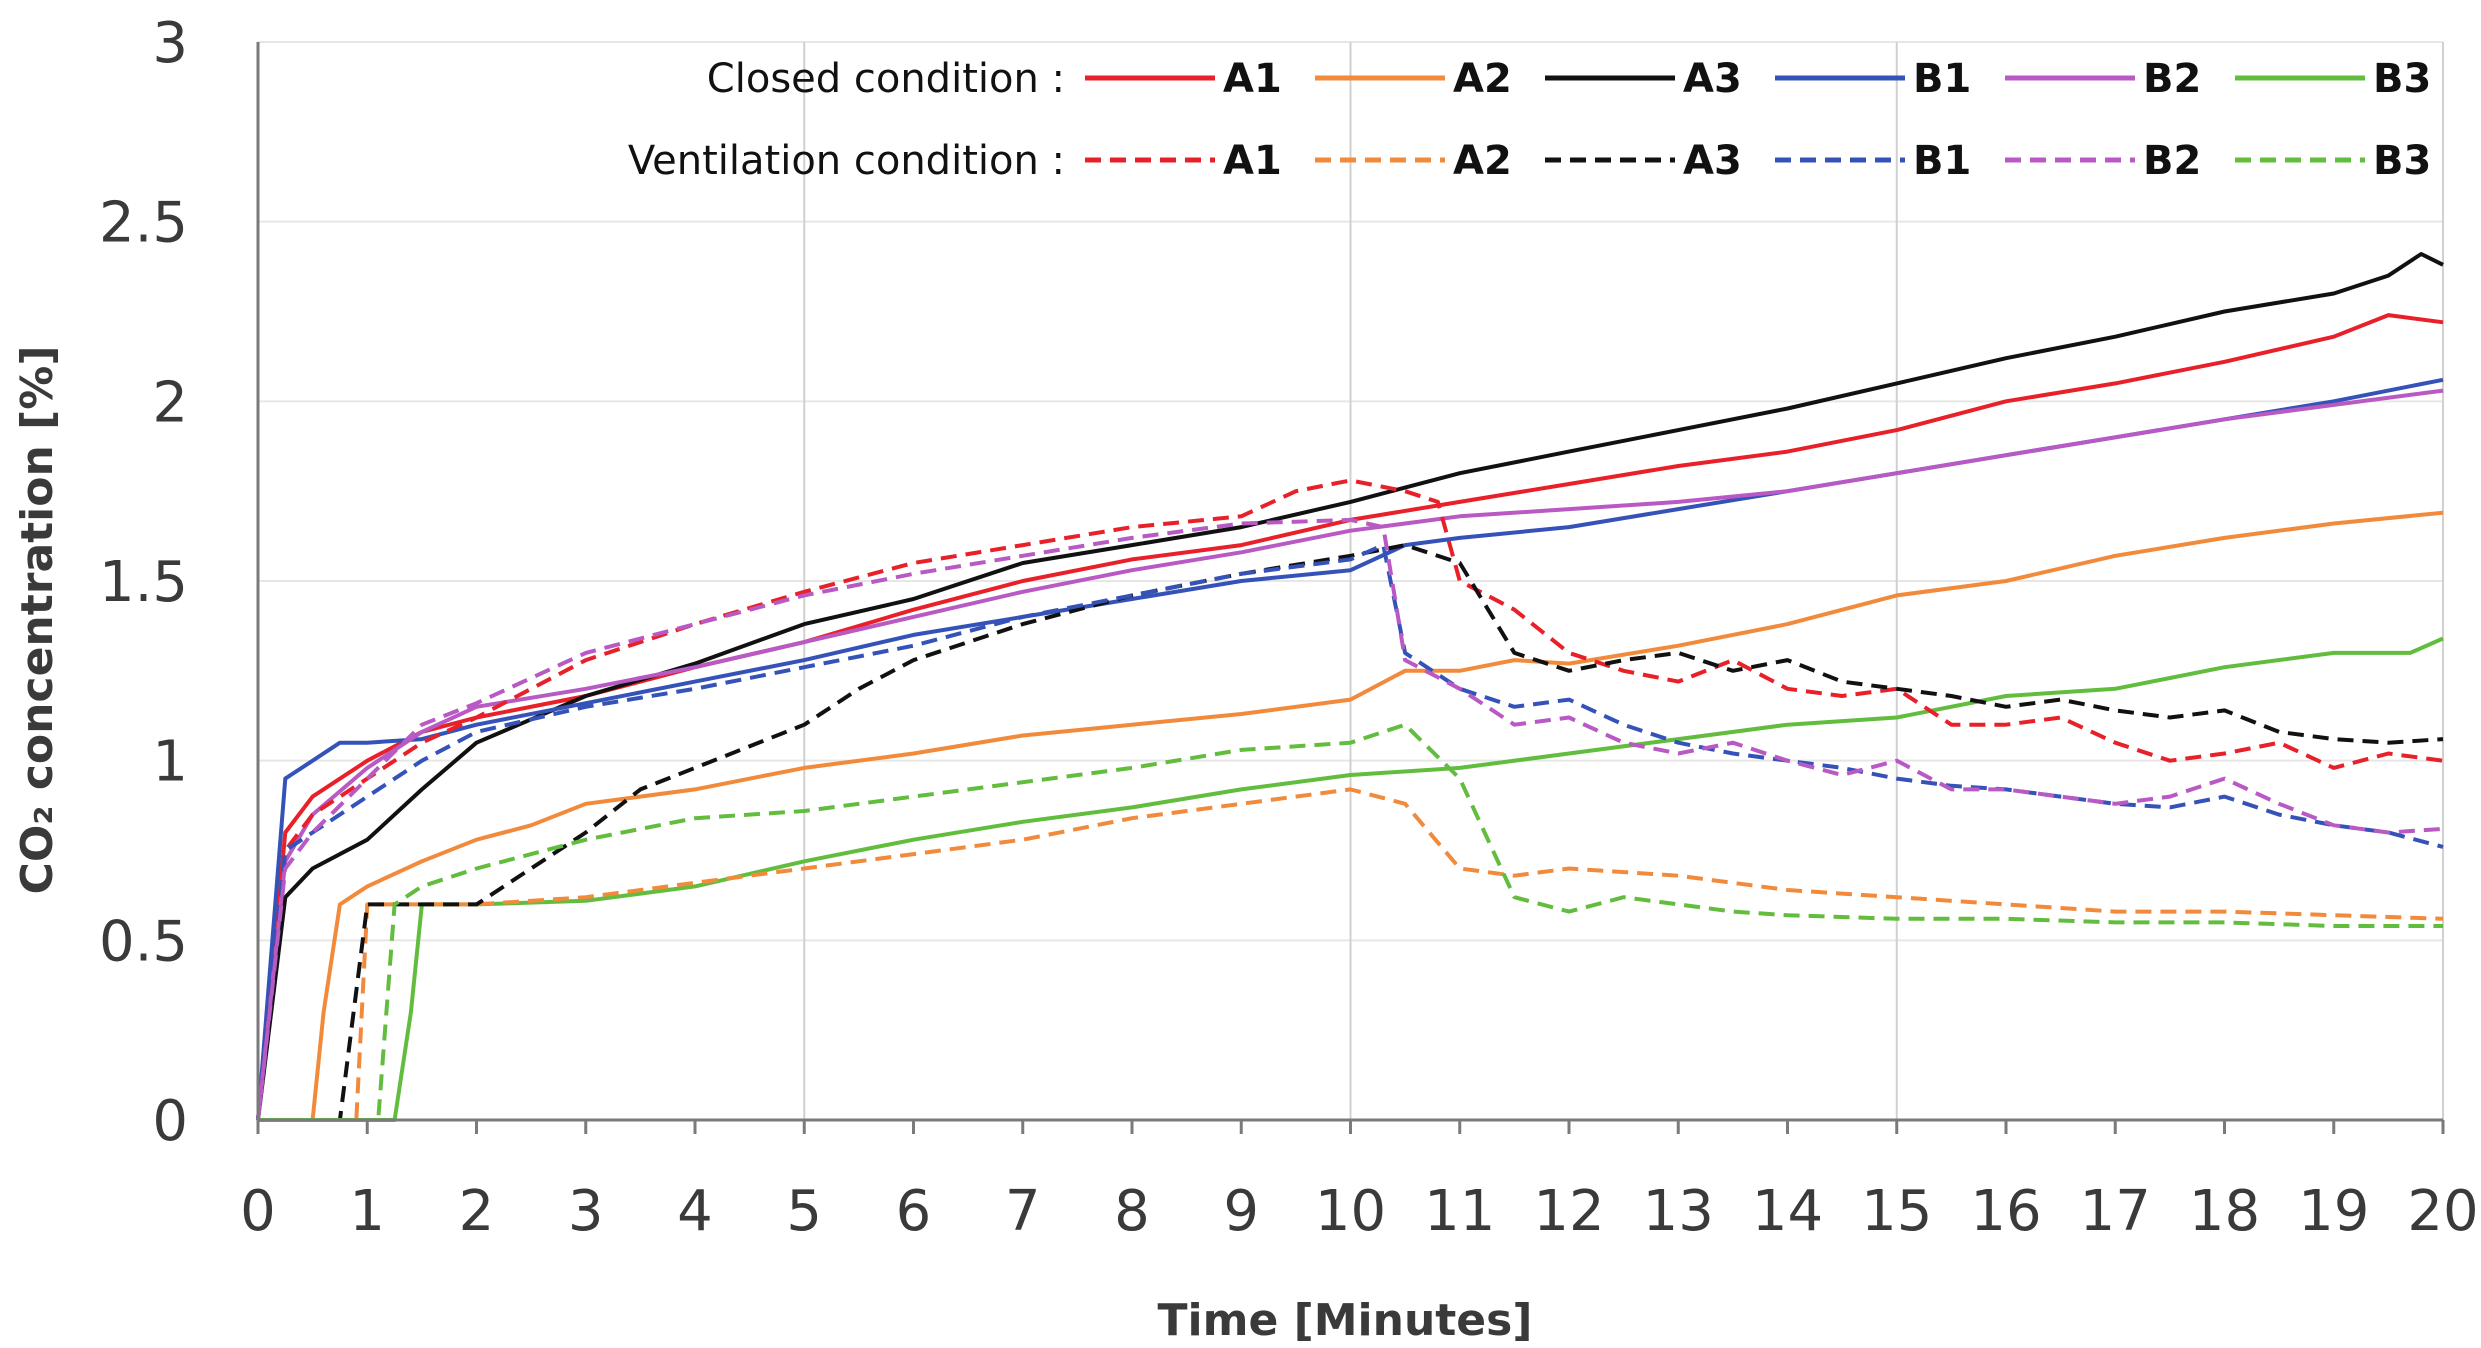 Image resolution: width=2481 pixels, height=1348 pixels. What do you see at coordinates (170, 1121) in the screenshot?
I see `y-tick-label: 0` at bounding box center [170, 1121].